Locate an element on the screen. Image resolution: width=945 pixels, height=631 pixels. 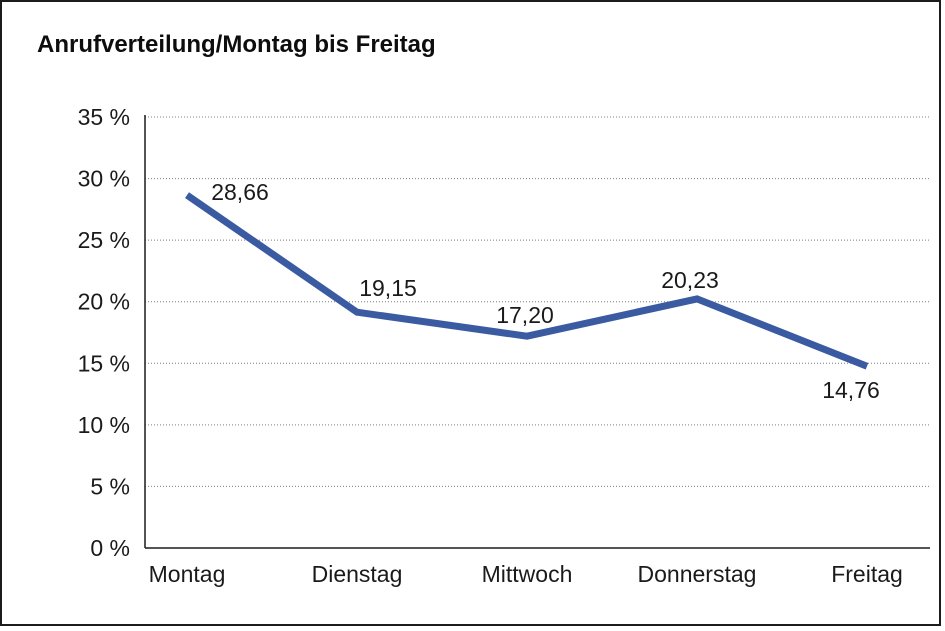
y-axis-tick-label: 15 % is located at coordinates (104, 363).